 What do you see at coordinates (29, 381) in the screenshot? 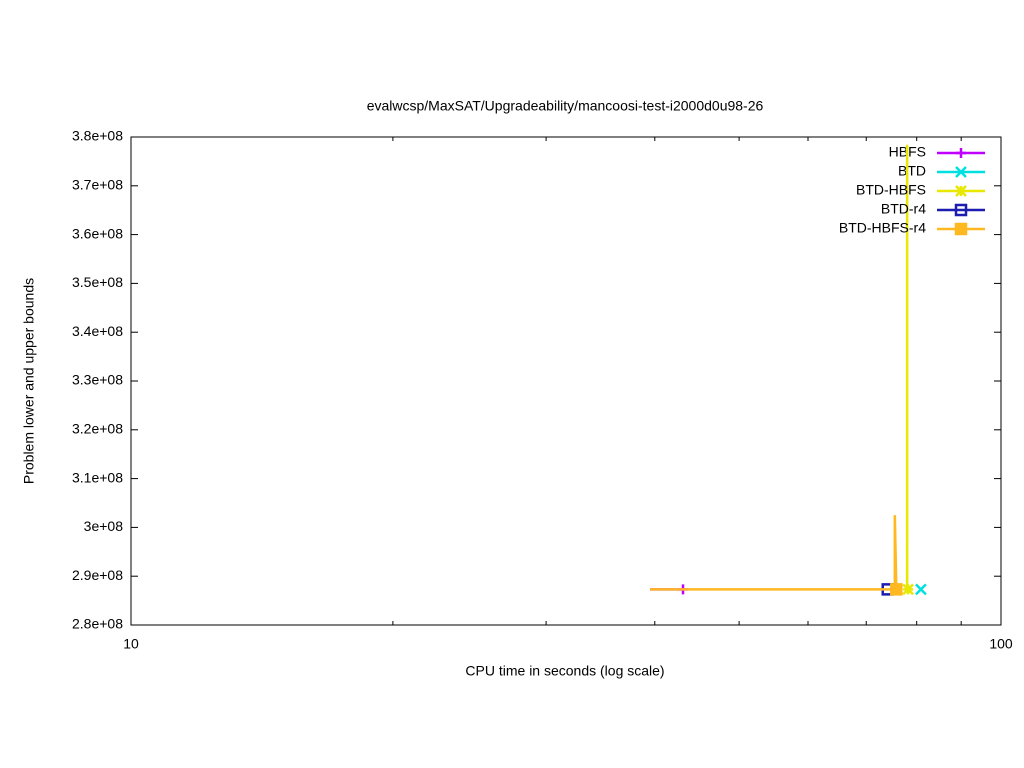
I see `y-axis-label: Problem lower and upper bounds` at bounding box center [29, 381].